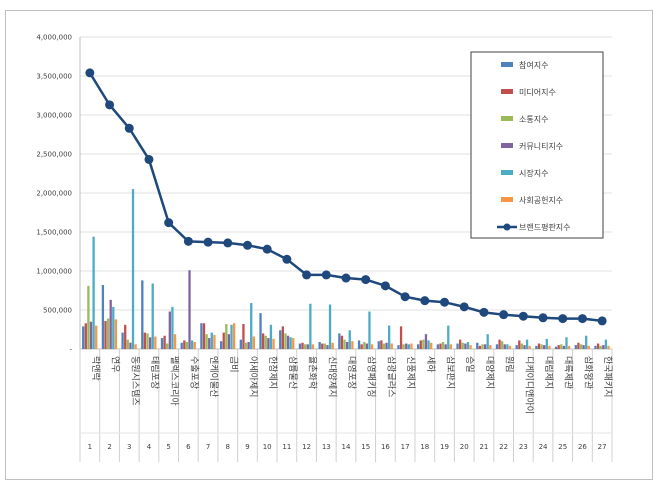  What do you see at coordinates (54, 155) in the screenshot?
I see `y-tick-label: 2,500,000` at bounding box center [54, 155].